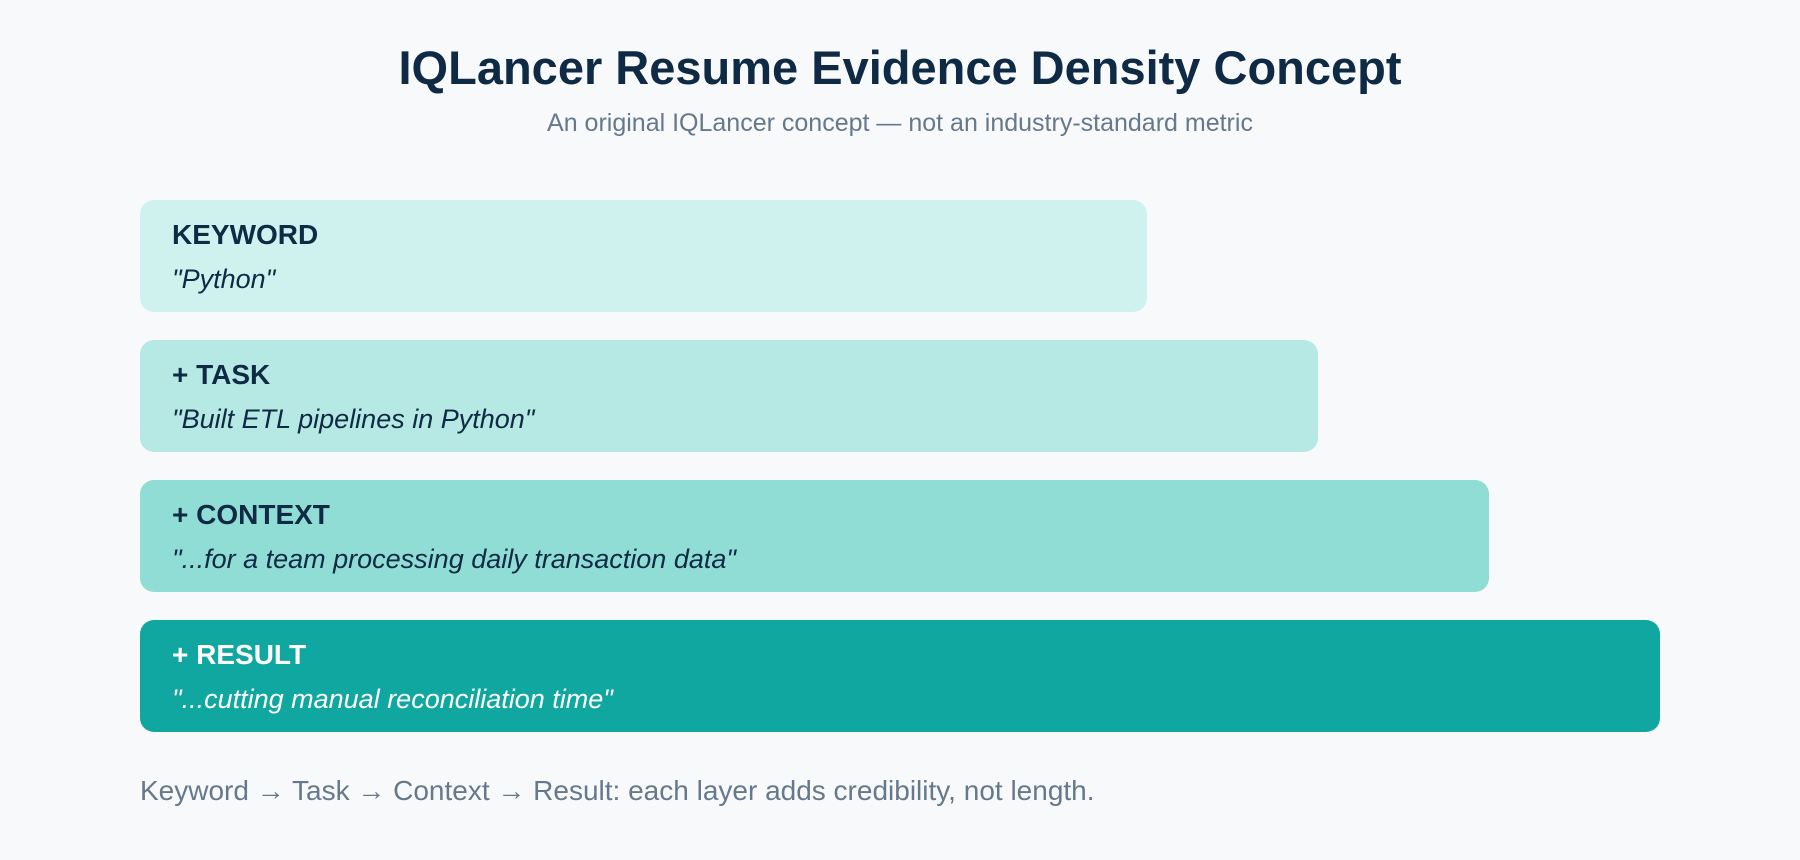  What do you see at coordinates (353, 419) in the screenshot?
I see `layer-example: "Built ETL pipelines in Python"` at bounding box center [353, 419].